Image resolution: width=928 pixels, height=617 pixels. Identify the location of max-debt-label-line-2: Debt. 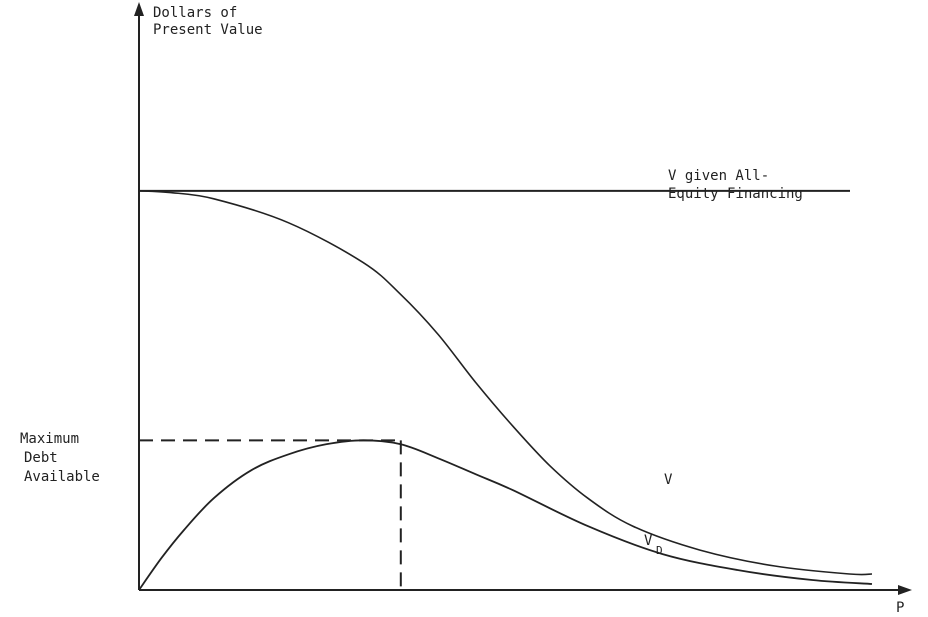
(41, 458).